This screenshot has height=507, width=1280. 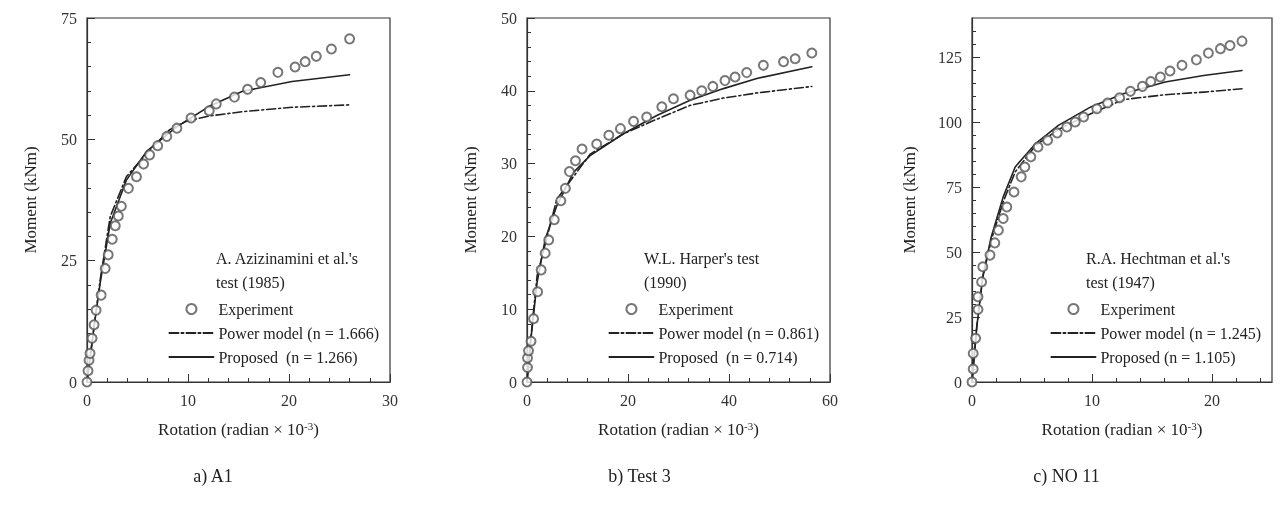 What do you see at coordinates (288, 357) in the screenshot?
I see `legend-label: Proposed (n = 1.266)` at bounding box center [288, 357].